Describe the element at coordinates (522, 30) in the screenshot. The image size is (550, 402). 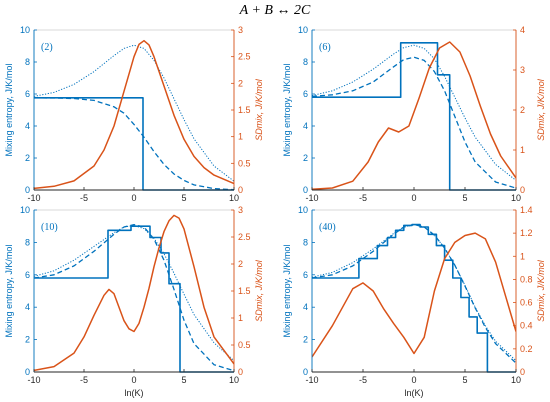
I see `right-tick-label: 4` at that location.